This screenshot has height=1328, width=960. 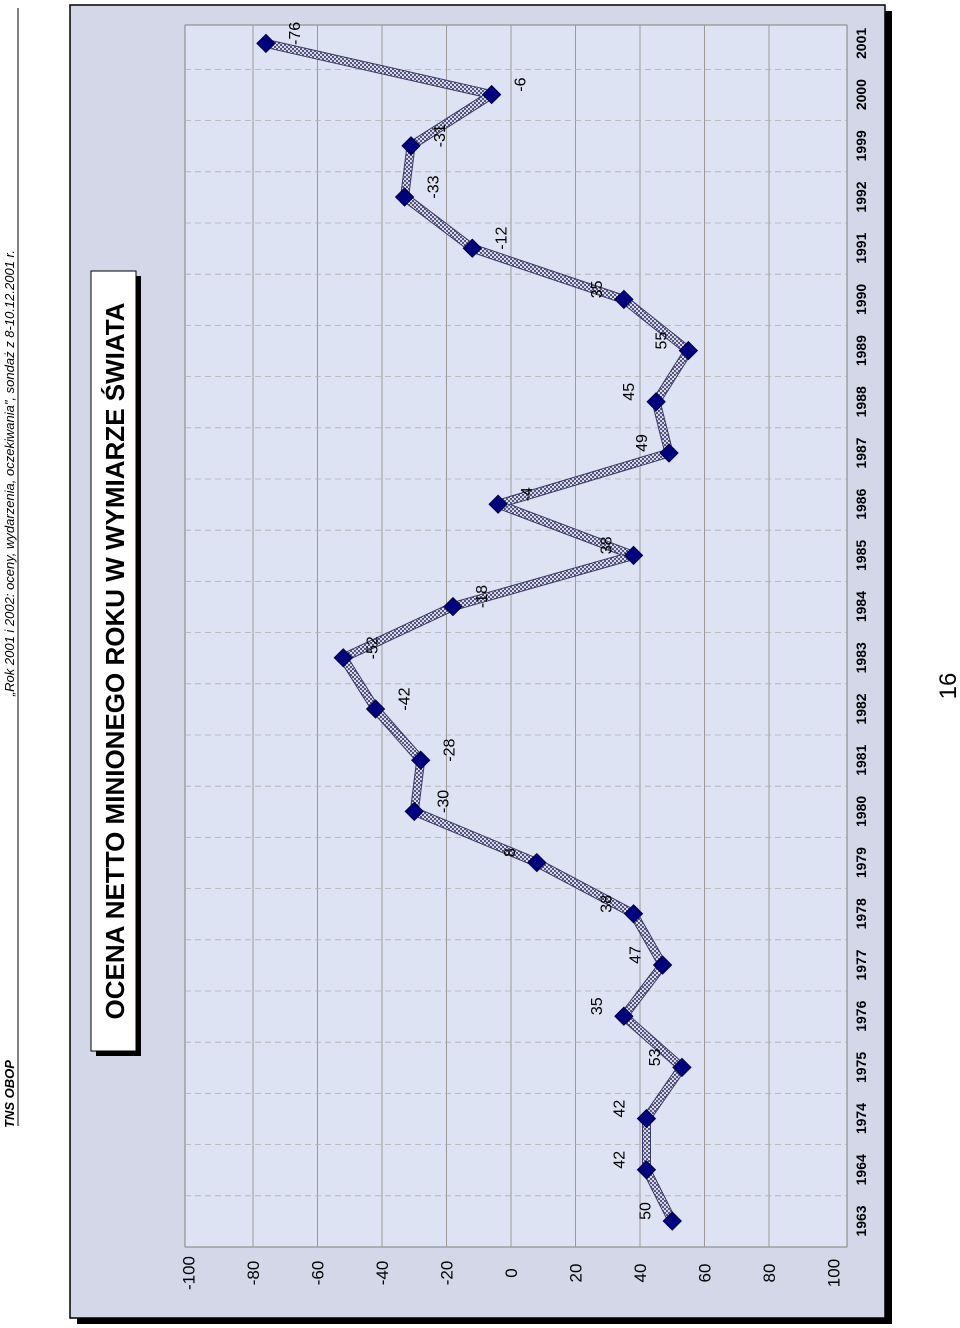 I want to click on x-tick-label: 1980, so click(x=861, y=811).